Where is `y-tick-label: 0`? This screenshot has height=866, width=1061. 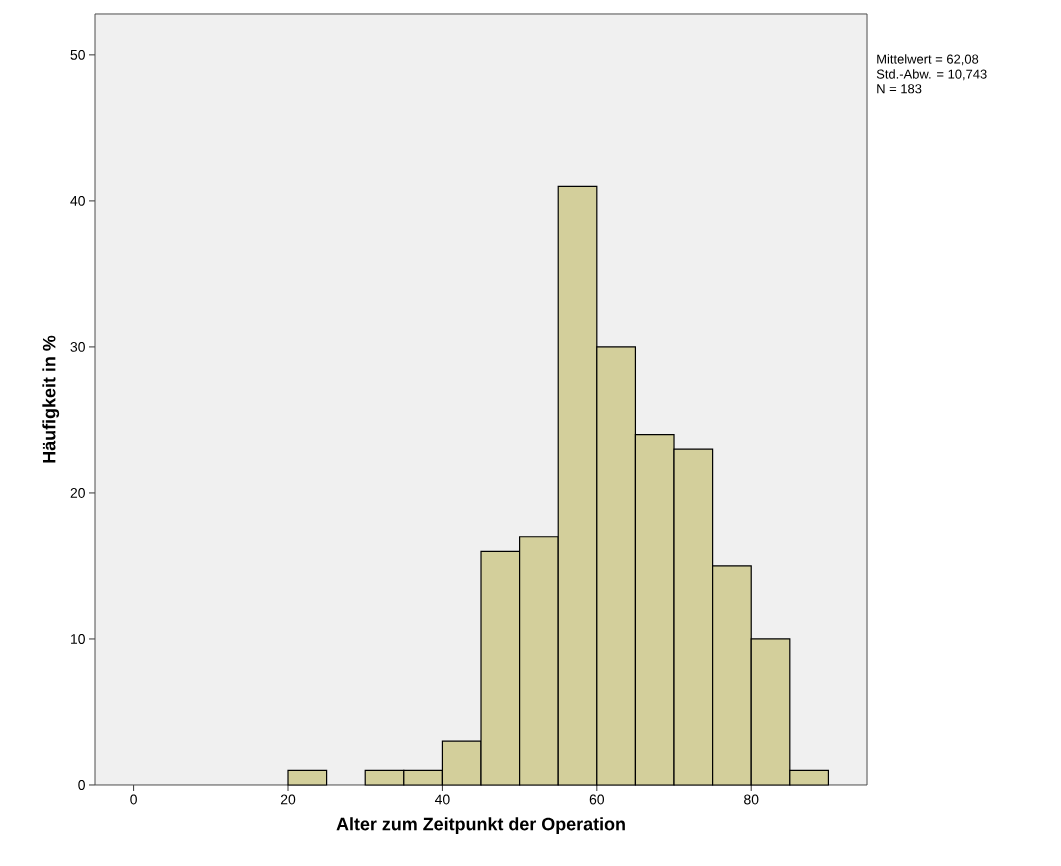
y-tick-label: 0 is located at coordinates (81, 785).